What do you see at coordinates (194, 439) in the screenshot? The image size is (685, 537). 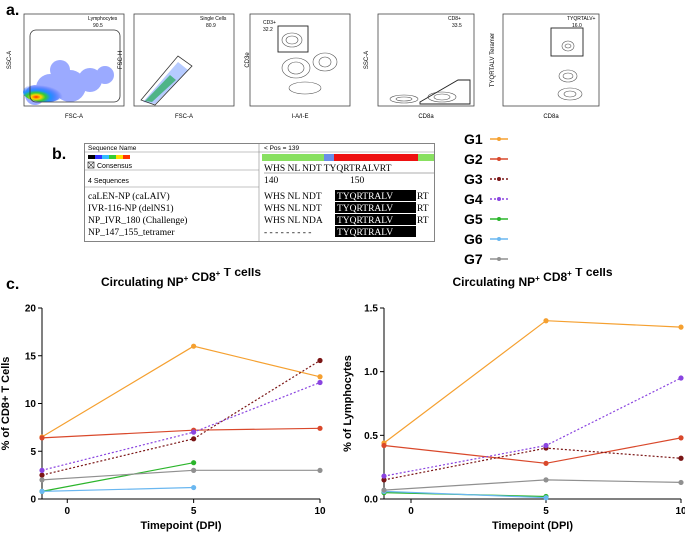 I see `data-point-g3` at bounding box center [194, 439].